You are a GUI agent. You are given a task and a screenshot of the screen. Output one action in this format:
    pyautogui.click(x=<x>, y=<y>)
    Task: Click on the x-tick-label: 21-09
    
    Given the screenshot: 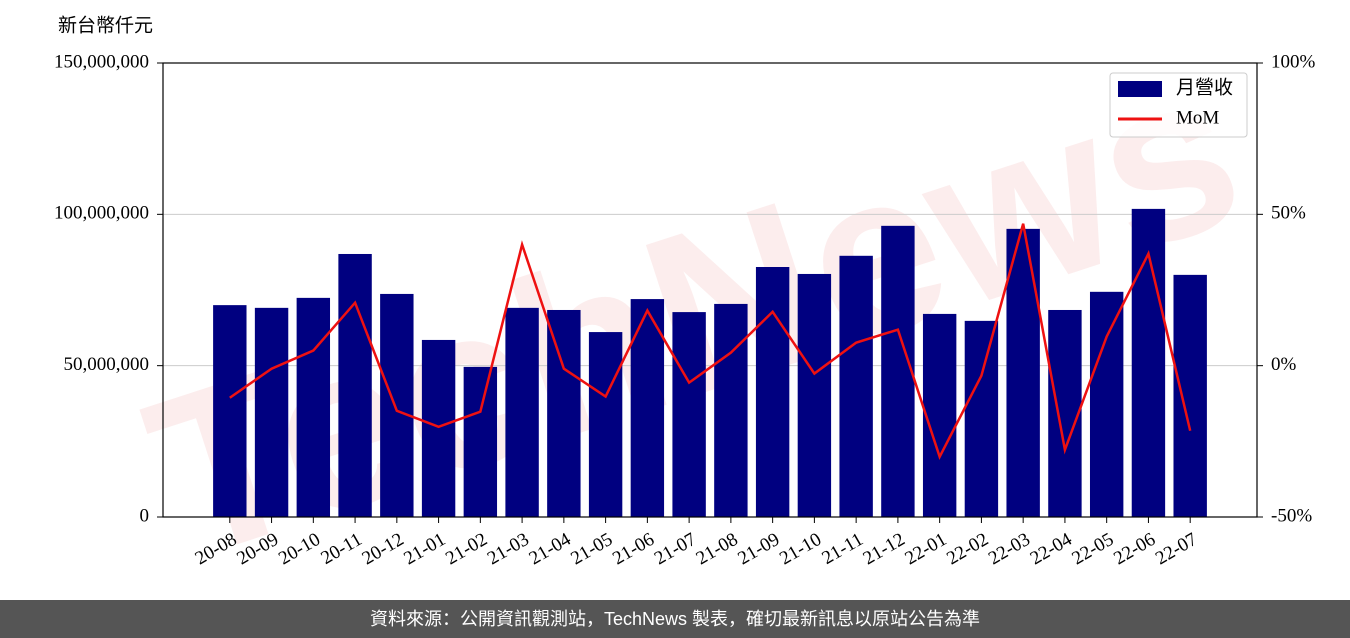 What is the action you would take?
    pyautogui.click(x=758, y=549)
    